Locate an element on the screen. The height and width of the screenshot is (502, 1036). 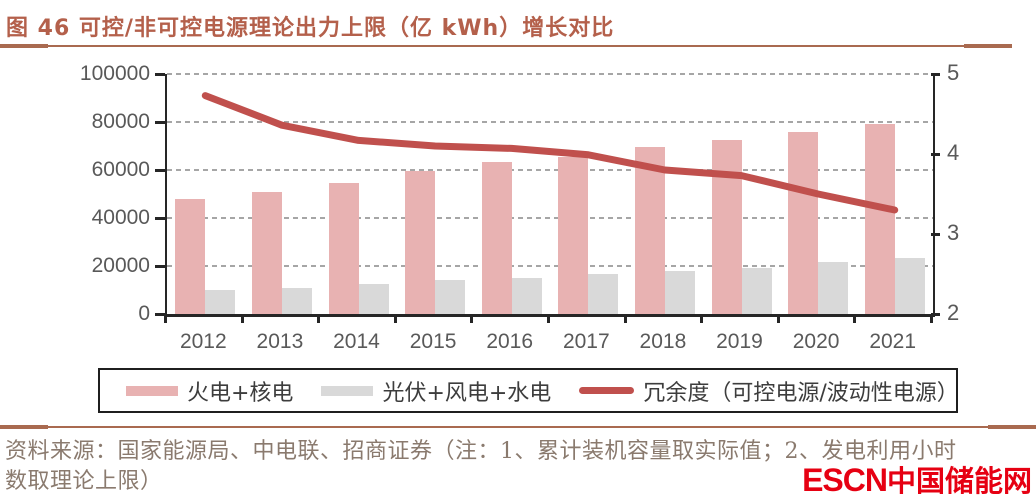
x-axis-year-label: 2017 is located at coordinates (586, 341).